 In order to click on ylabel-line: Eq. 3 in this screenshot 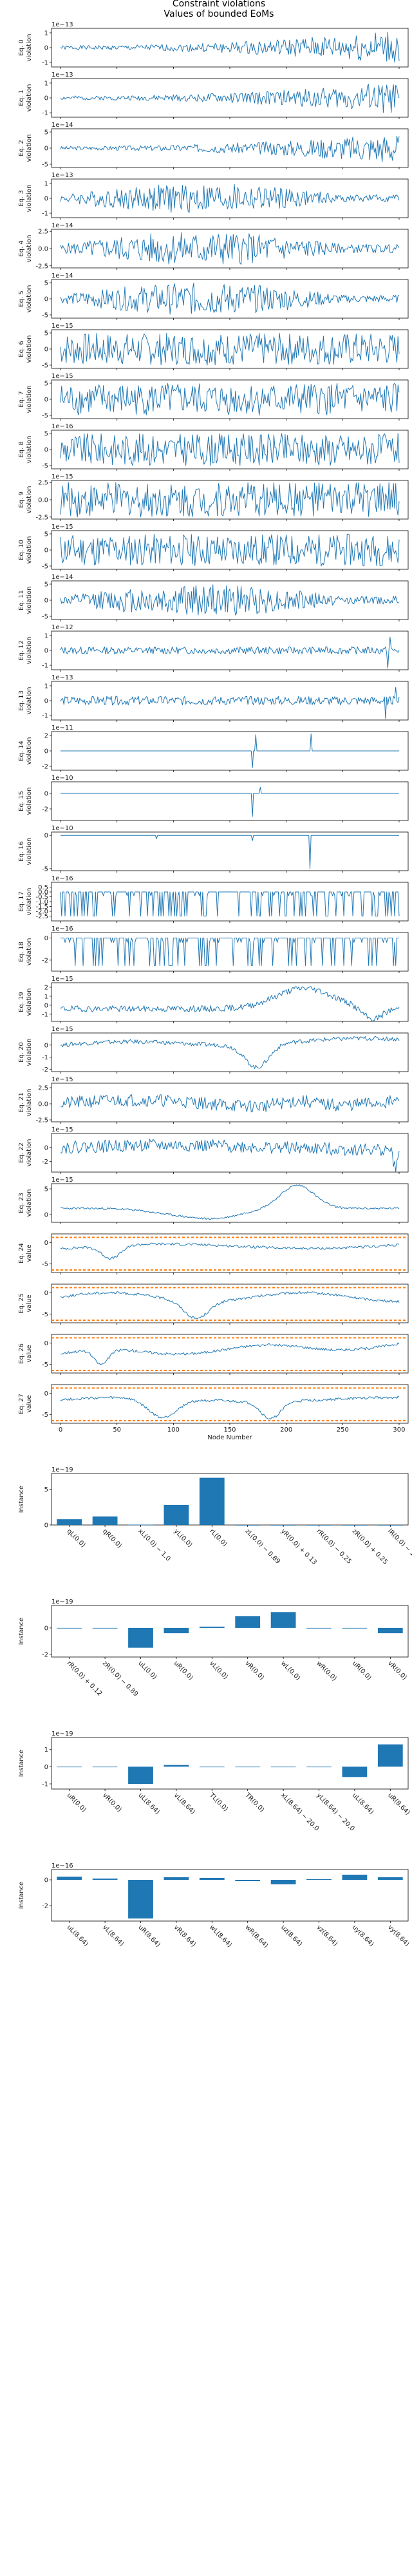, I will do `click(21, 198)`.